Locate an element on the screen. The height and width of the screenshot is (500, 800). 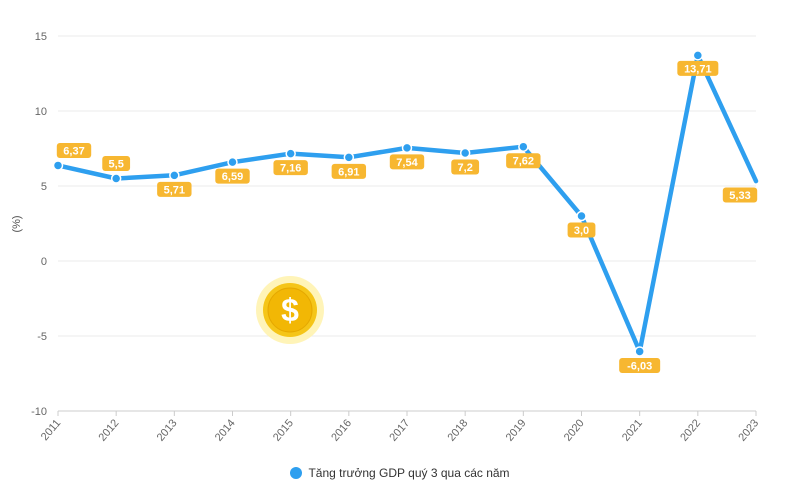
x-tick-label: 2017 is located at coordinates (399, 430).